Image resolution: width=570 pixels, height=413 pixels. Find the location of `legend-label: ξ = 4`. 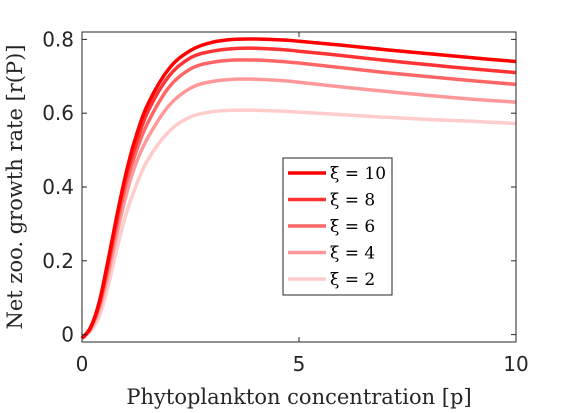

legend-label: ξ = 4 is located at coordinates (352, 254).